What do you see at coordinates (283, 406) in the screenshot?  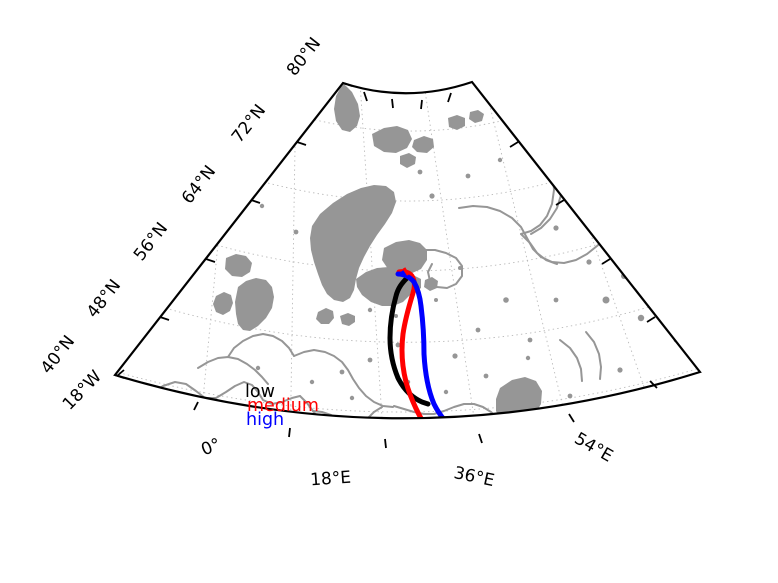 I see `legend-label-medium: medium` at bounding box center [283, 406].